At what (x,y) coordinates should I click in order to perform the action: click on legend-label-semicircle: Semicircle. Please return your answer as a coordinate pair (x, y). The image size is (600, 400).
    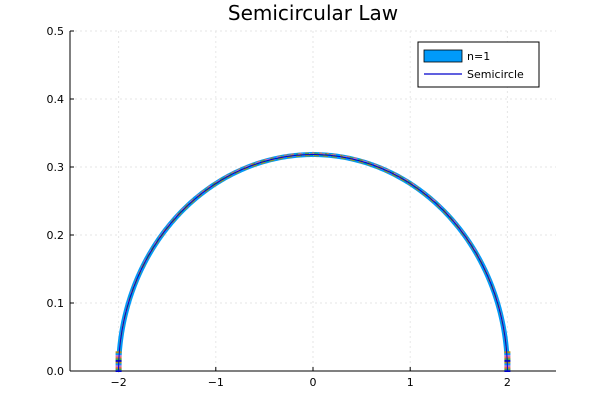
    Looking at the image, I should click on (495, 74).